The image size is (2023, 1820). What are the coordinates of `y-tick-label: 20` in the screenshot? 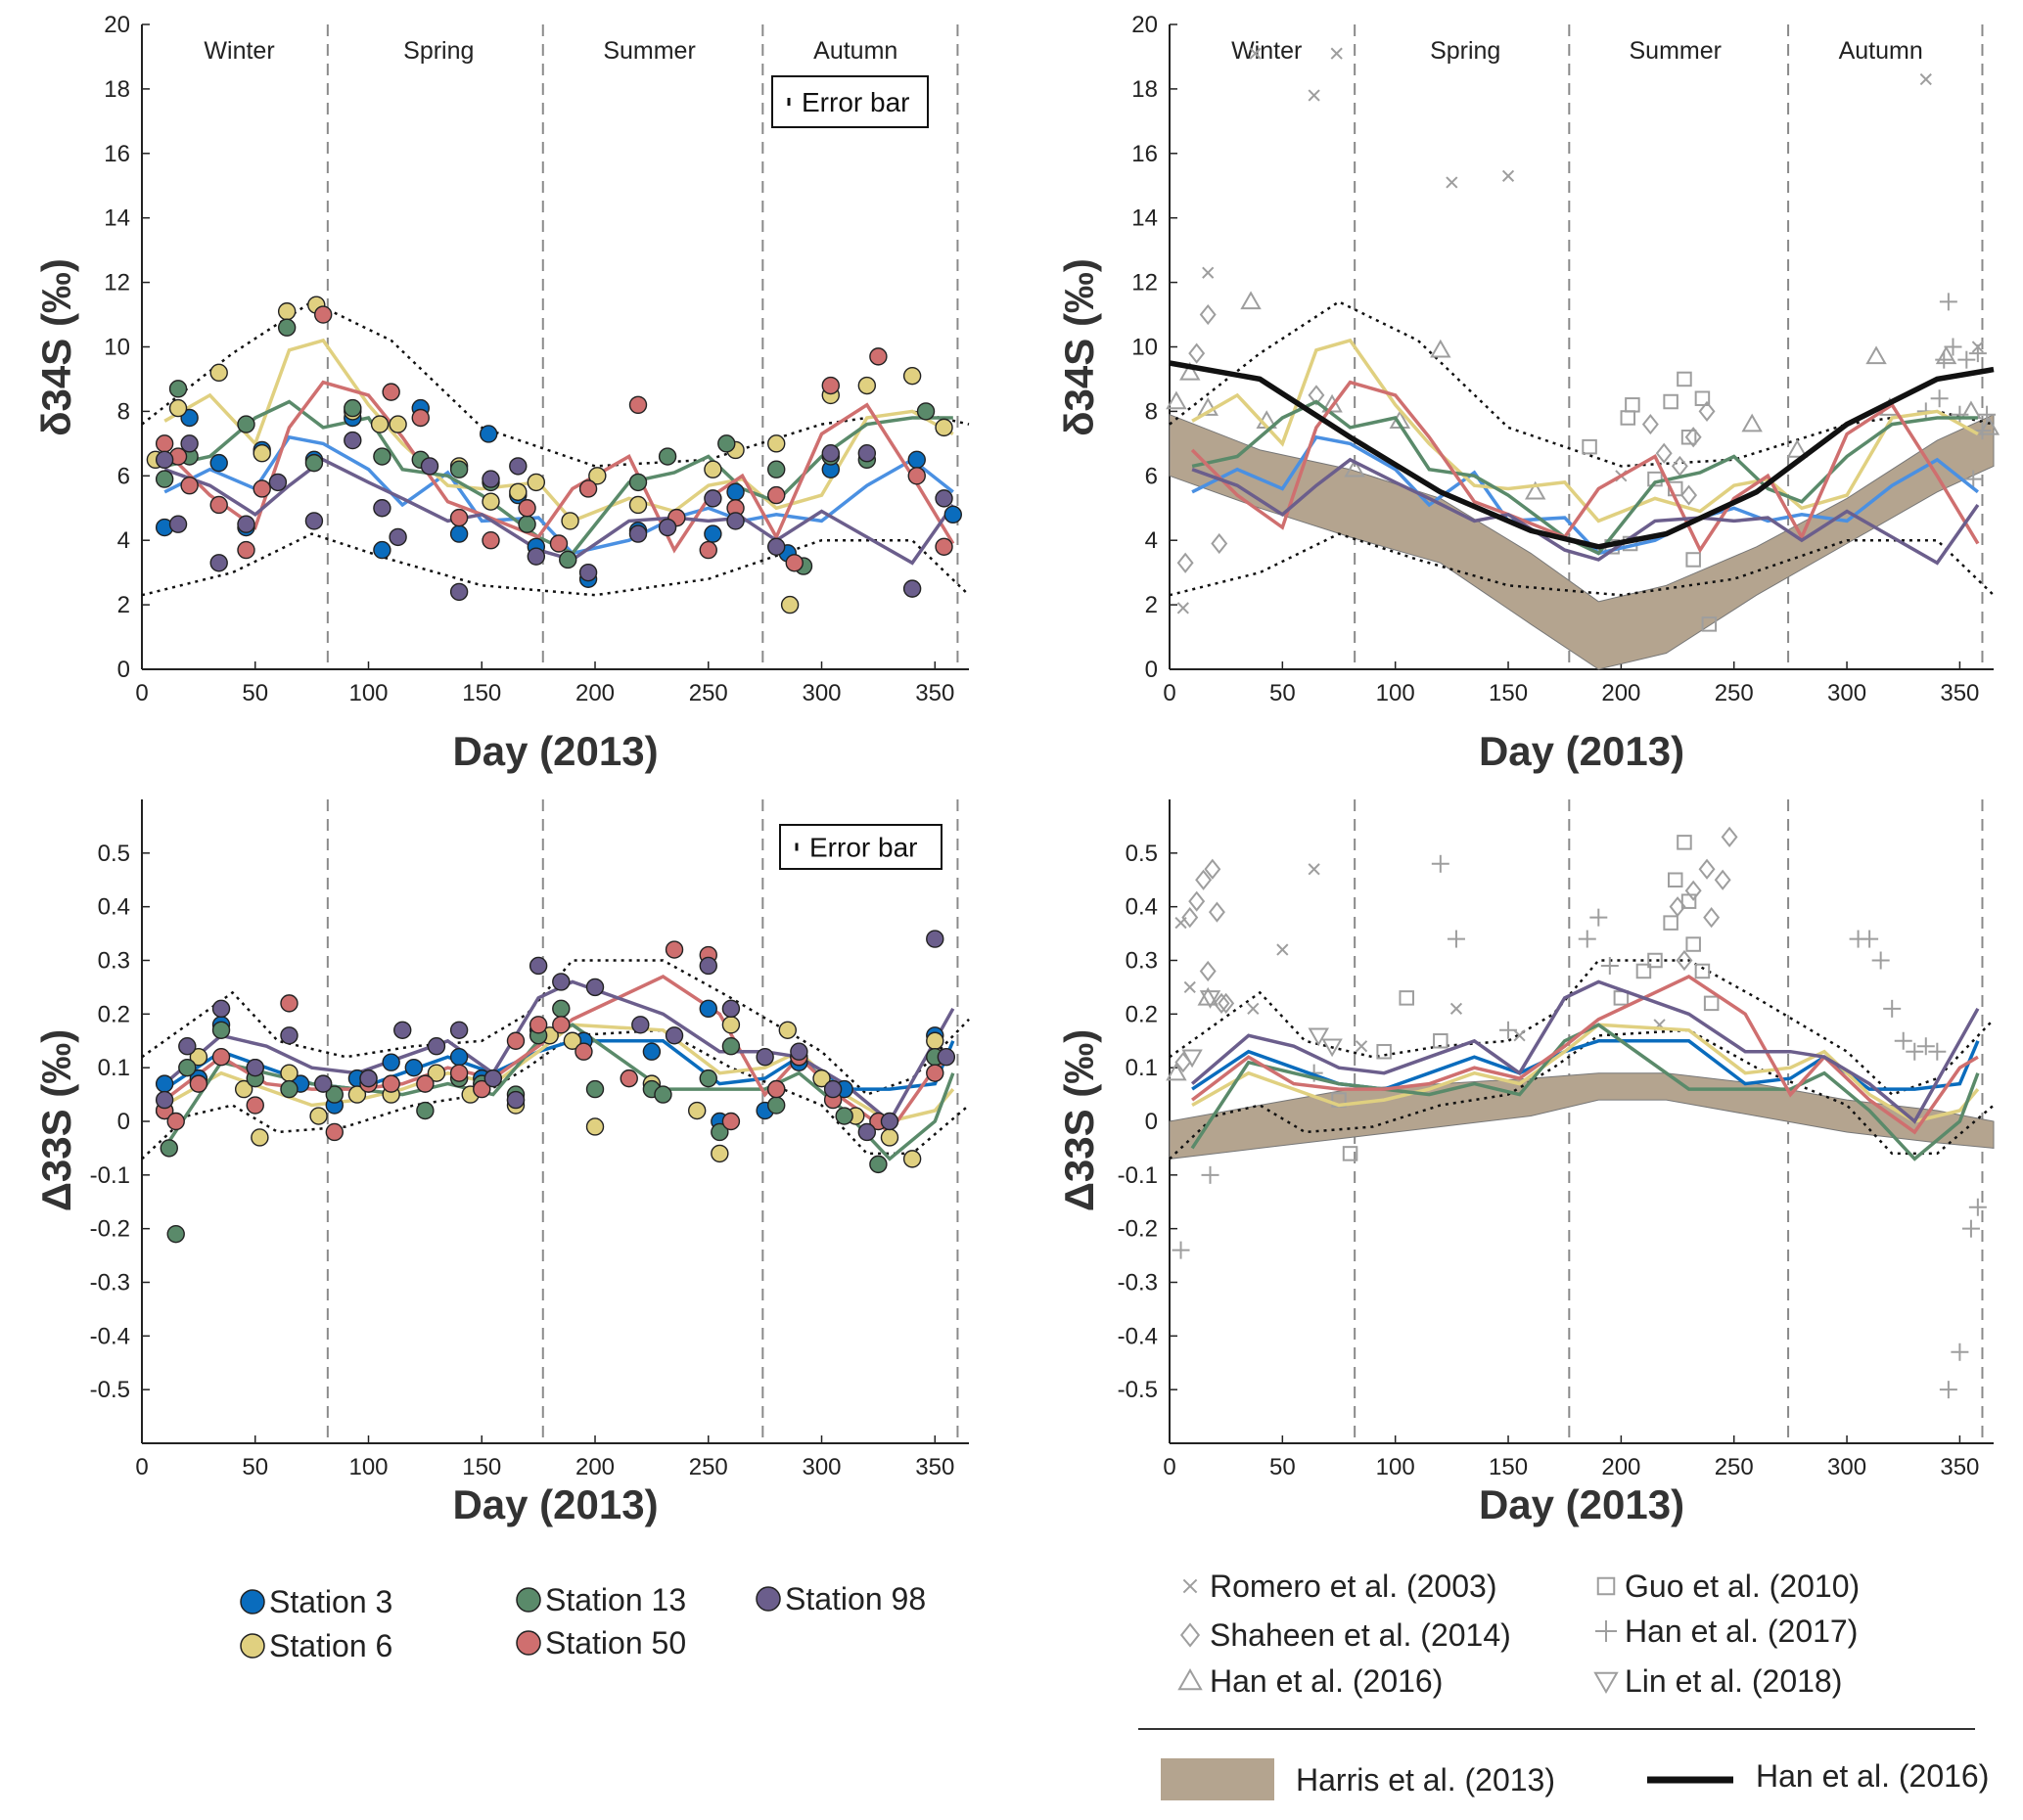 It's located at (117, 25).